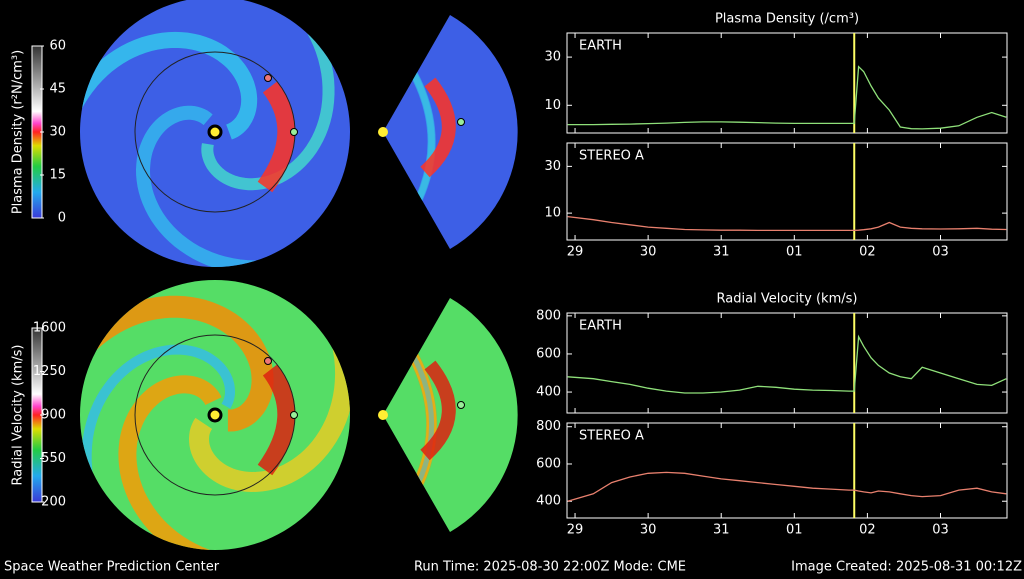 The height and width of the screenshot is (579, 1024). I want to click on colorbar-tick-label: 0, so click(62, 218).